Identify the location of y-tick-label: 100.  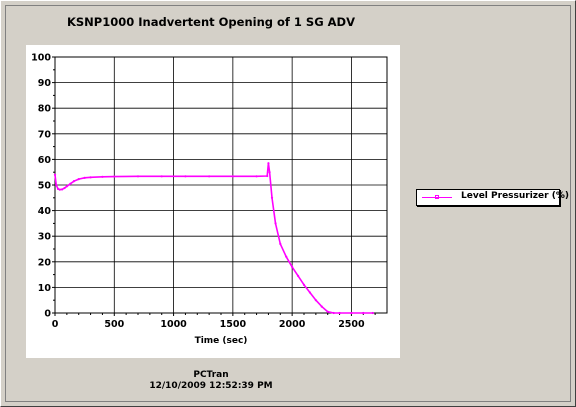
(41, 58).